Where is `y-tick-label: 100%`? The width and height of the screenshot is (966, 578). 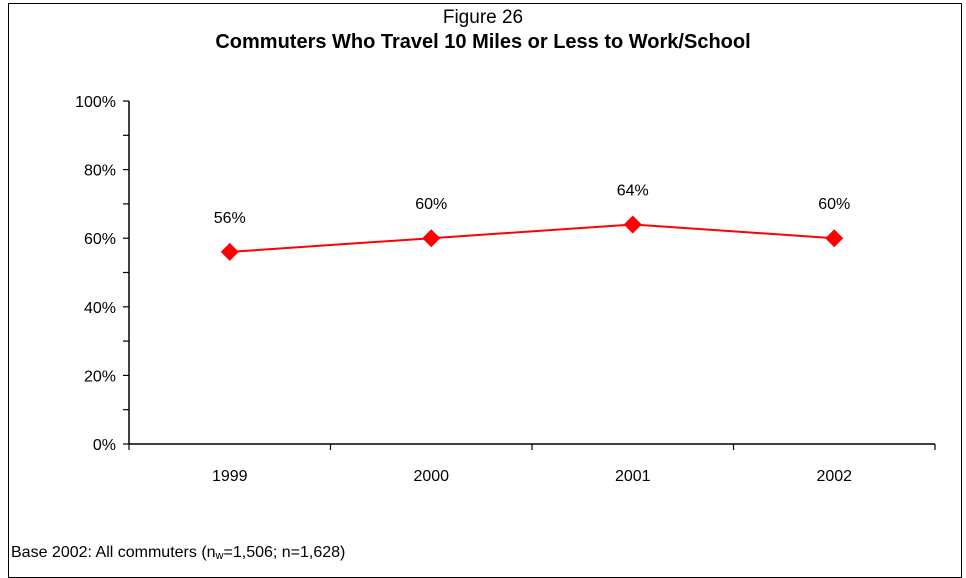 y-tick-label: 100% is located at coordinates (95, 102).